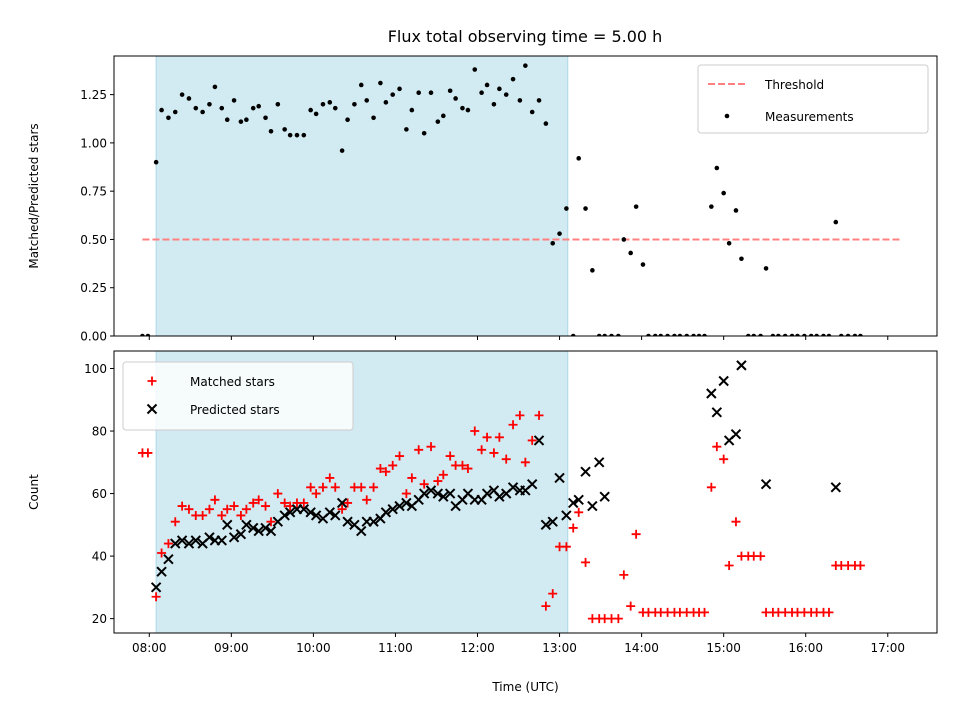 The height and width of the screenshot is (724, 960). Describe the element at coordinates (34, 195) in the screenshot. I see `y-axis-label: Matched/Predicted stars` at that location.